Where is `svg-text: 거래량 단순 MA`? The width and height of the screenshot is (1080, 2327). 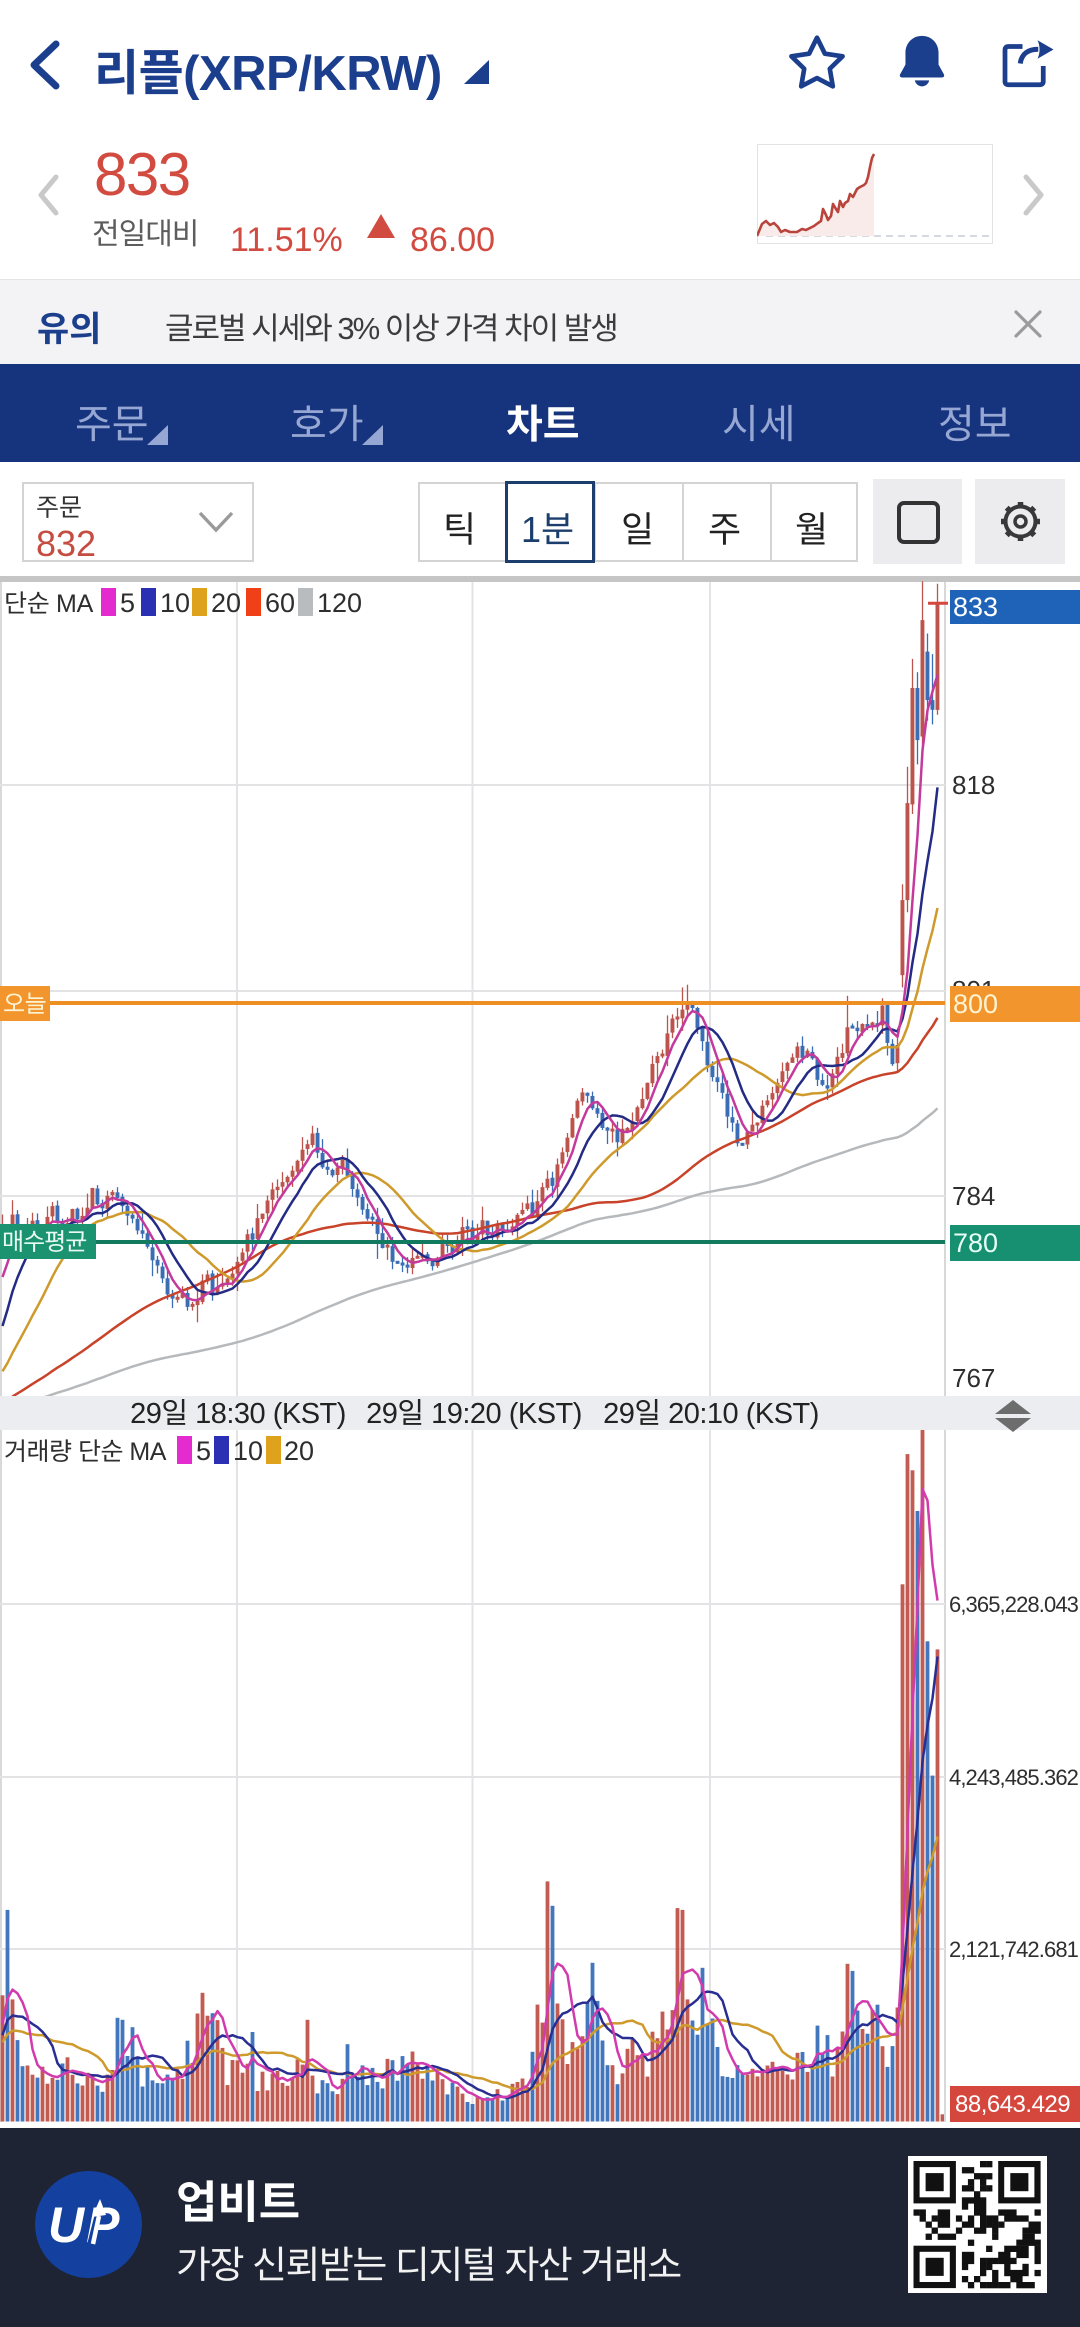
svg-text: 거래량 단순 MA is located at coordinates (85, 1450).